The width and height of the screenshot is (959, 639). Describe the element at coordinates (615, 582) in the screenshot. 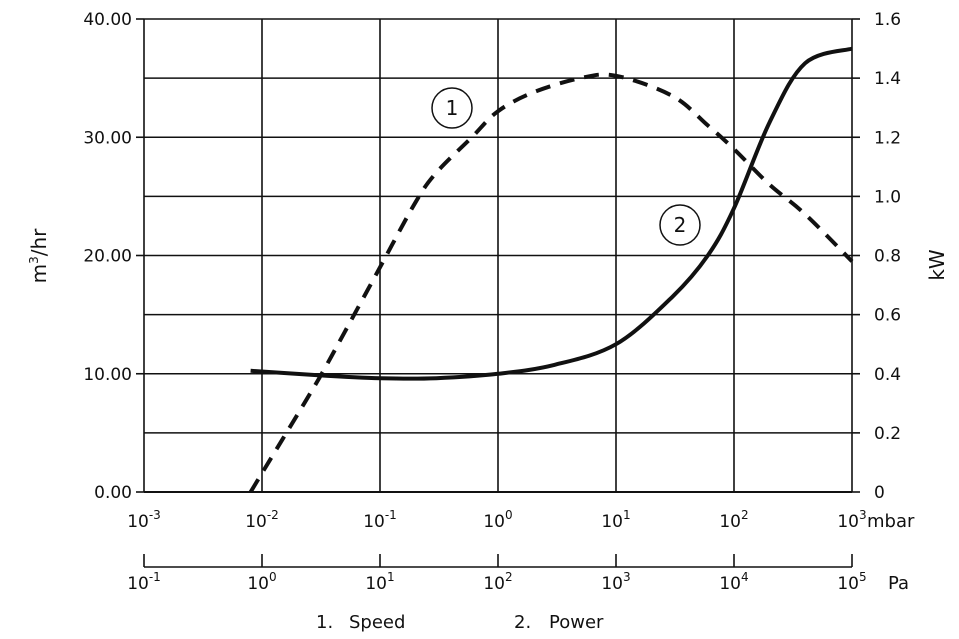

I see `x-pa-tick-label: 10³` at that location.